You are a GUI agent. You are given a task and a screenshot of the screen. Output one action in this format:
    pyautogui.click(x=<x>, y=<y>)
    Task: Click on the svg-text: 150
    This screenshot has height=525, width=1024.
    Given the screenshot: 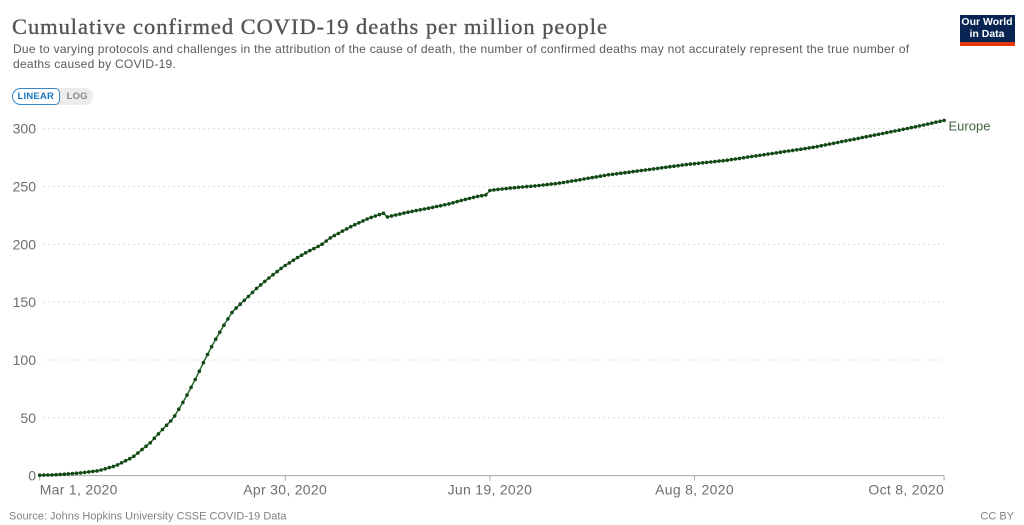 What is the action you would take?
    pyautogui.click(x=25, y=302)
    